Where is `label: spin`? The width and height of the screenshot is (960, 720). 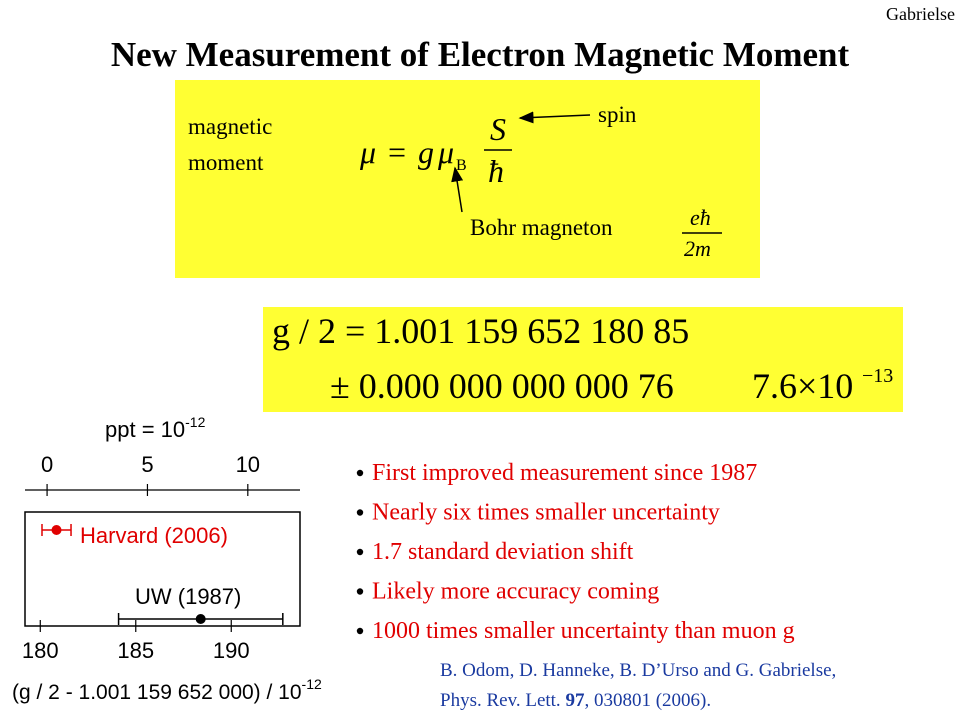
label: spin is located at coordinates (617, 114).